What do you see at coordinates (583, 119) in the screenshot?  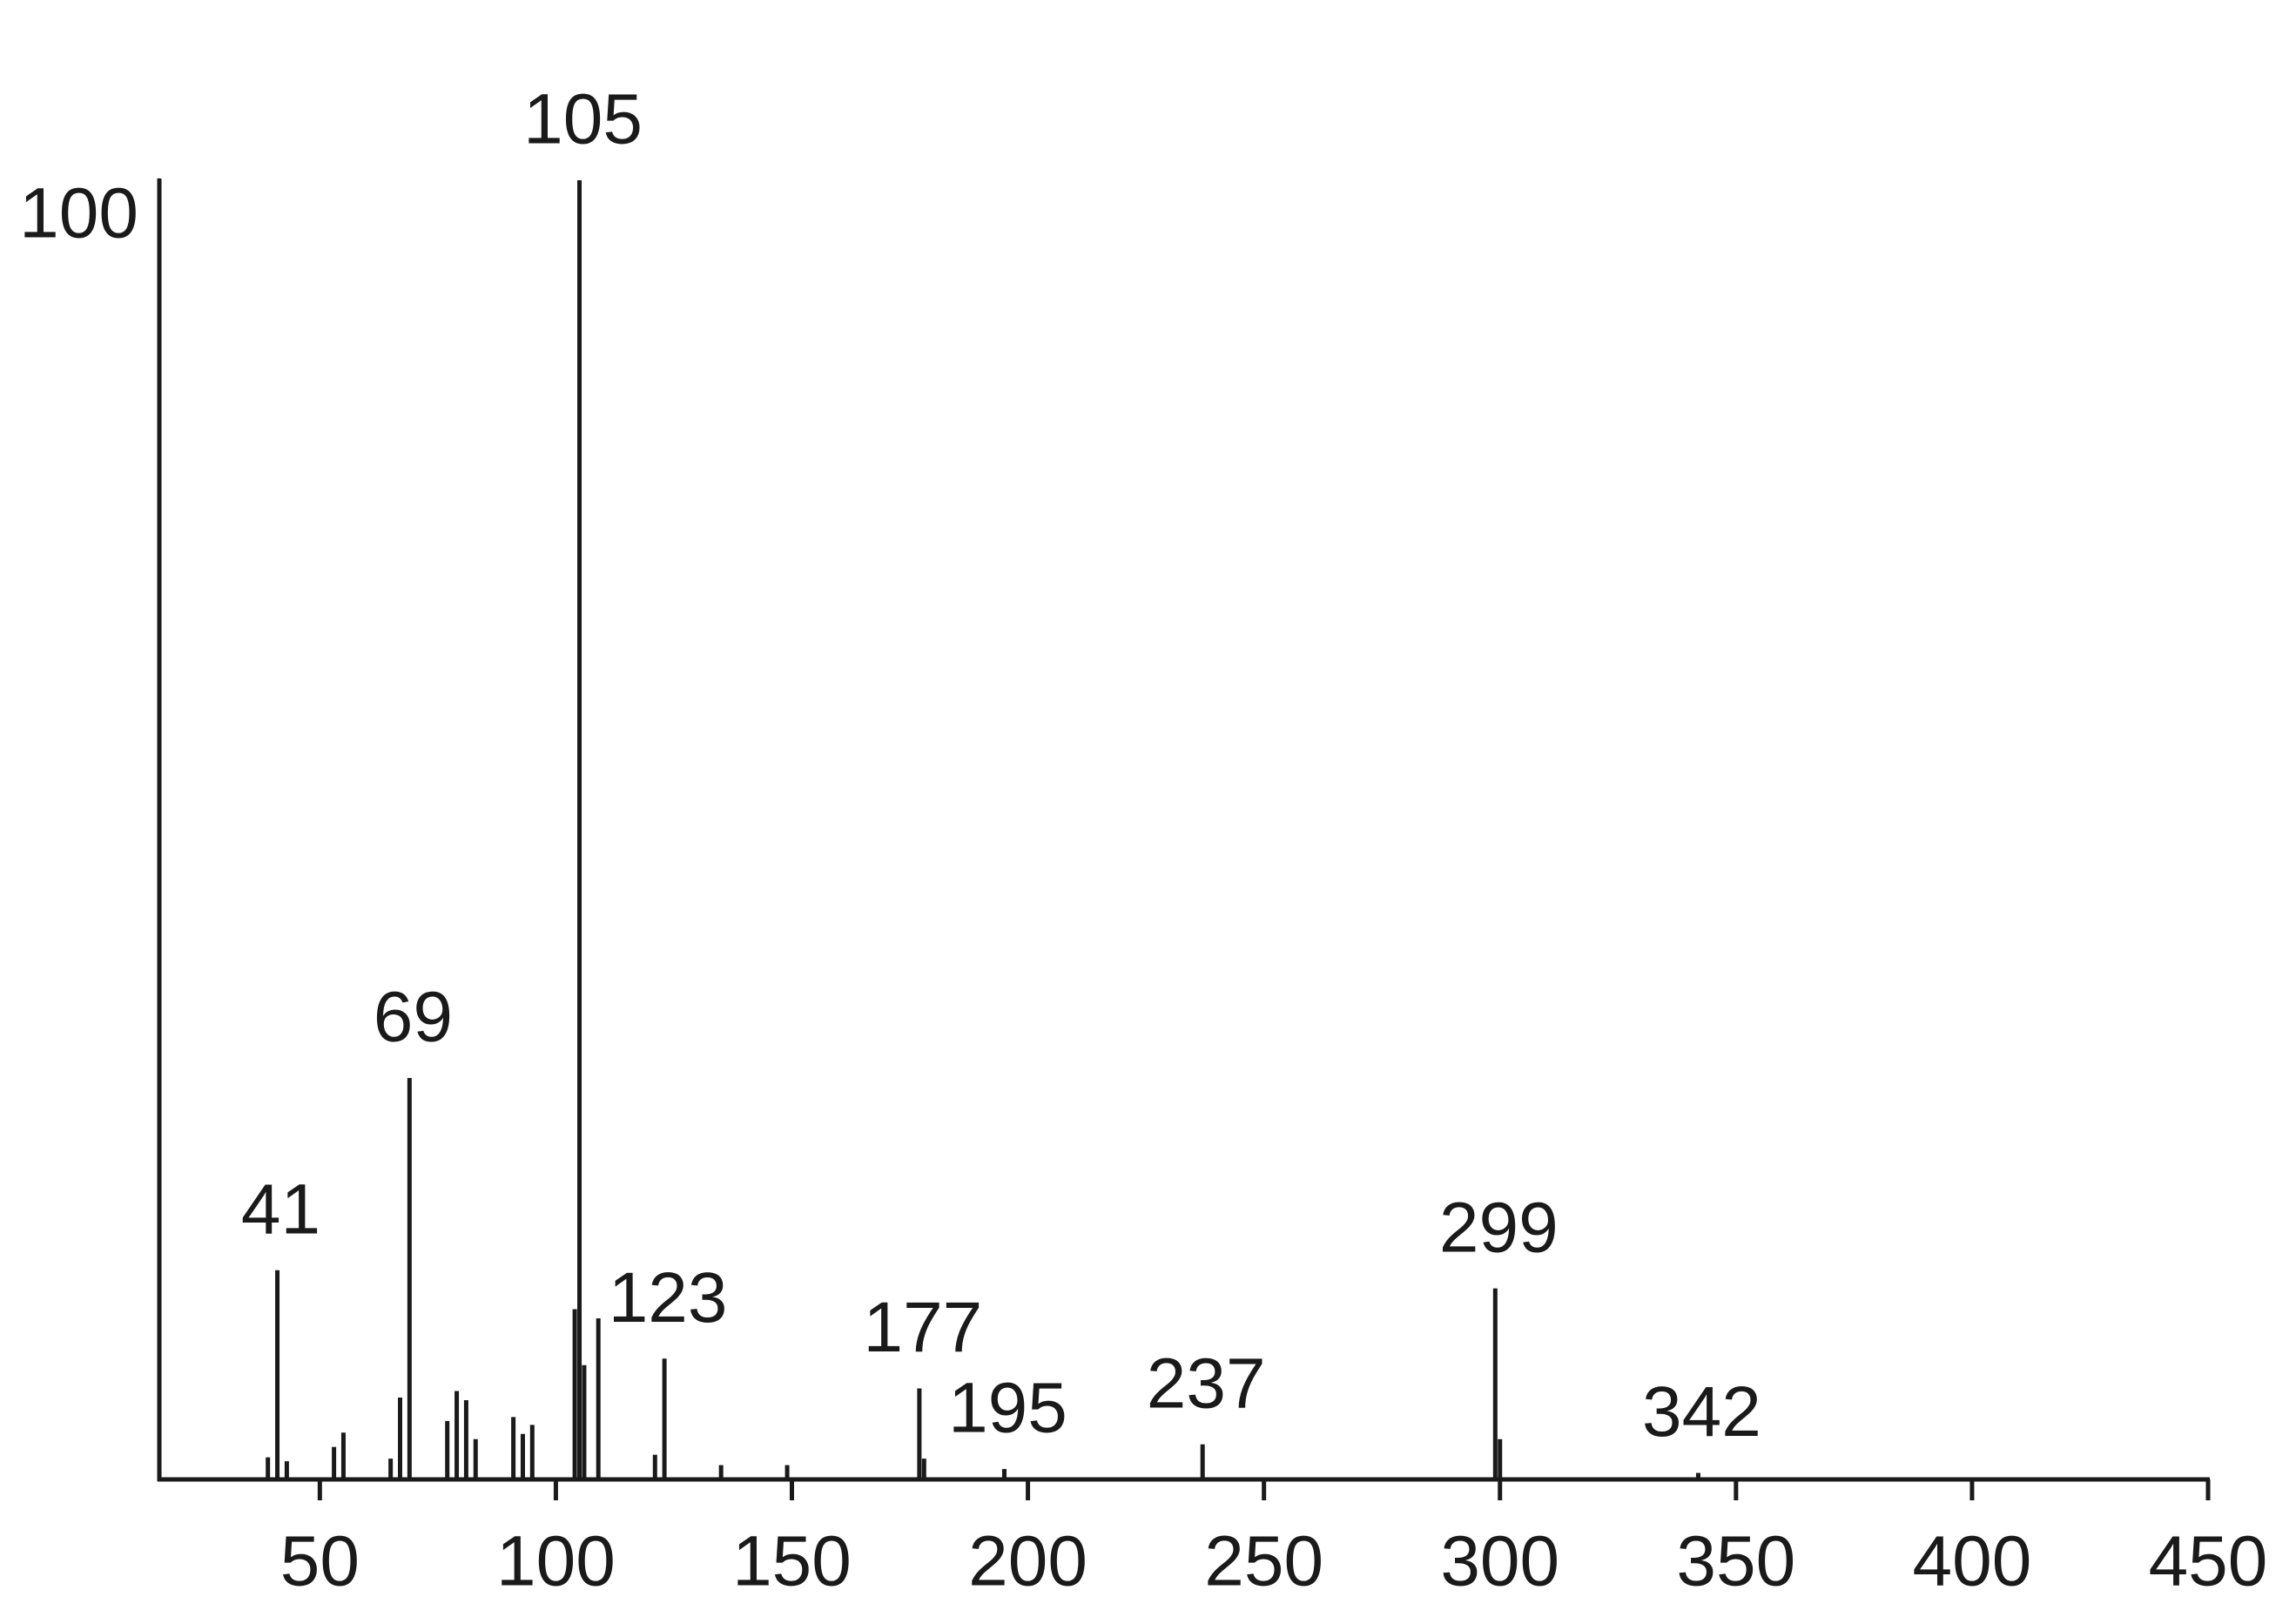 I see `peak-label: 105` at bounding box center [583, 119].